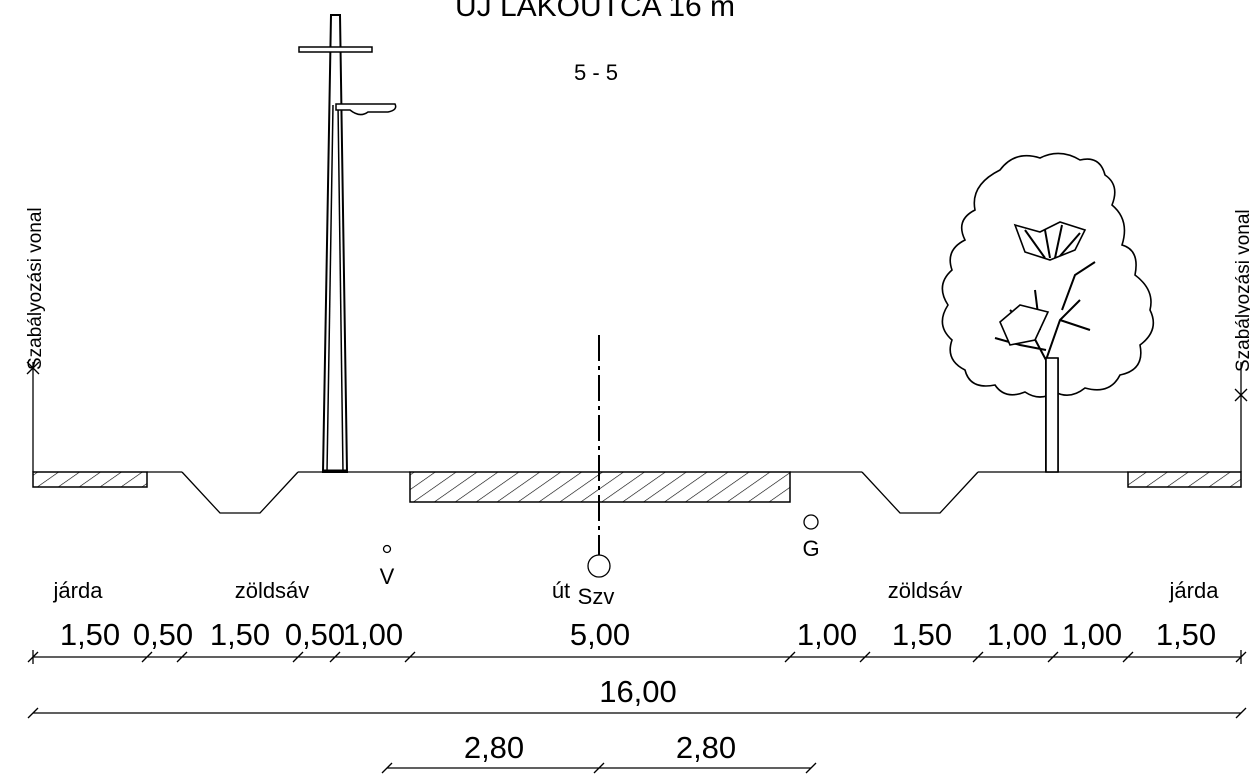 The width and height of the screenshot is (1250, 781). What do you see at coordinates (922, 634) in the screenshot?
I see `dimension-ditch-right: 1,50` at bounding box center [922, 634].